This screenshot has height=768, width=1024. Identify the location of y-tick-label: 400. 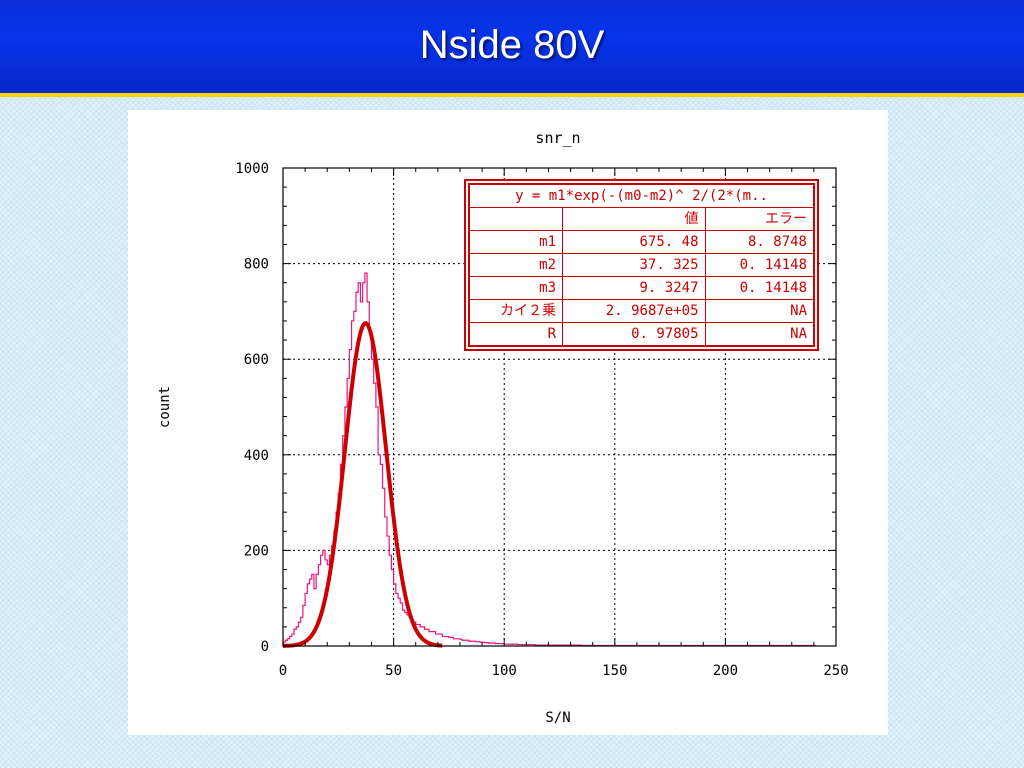
(256, 456).